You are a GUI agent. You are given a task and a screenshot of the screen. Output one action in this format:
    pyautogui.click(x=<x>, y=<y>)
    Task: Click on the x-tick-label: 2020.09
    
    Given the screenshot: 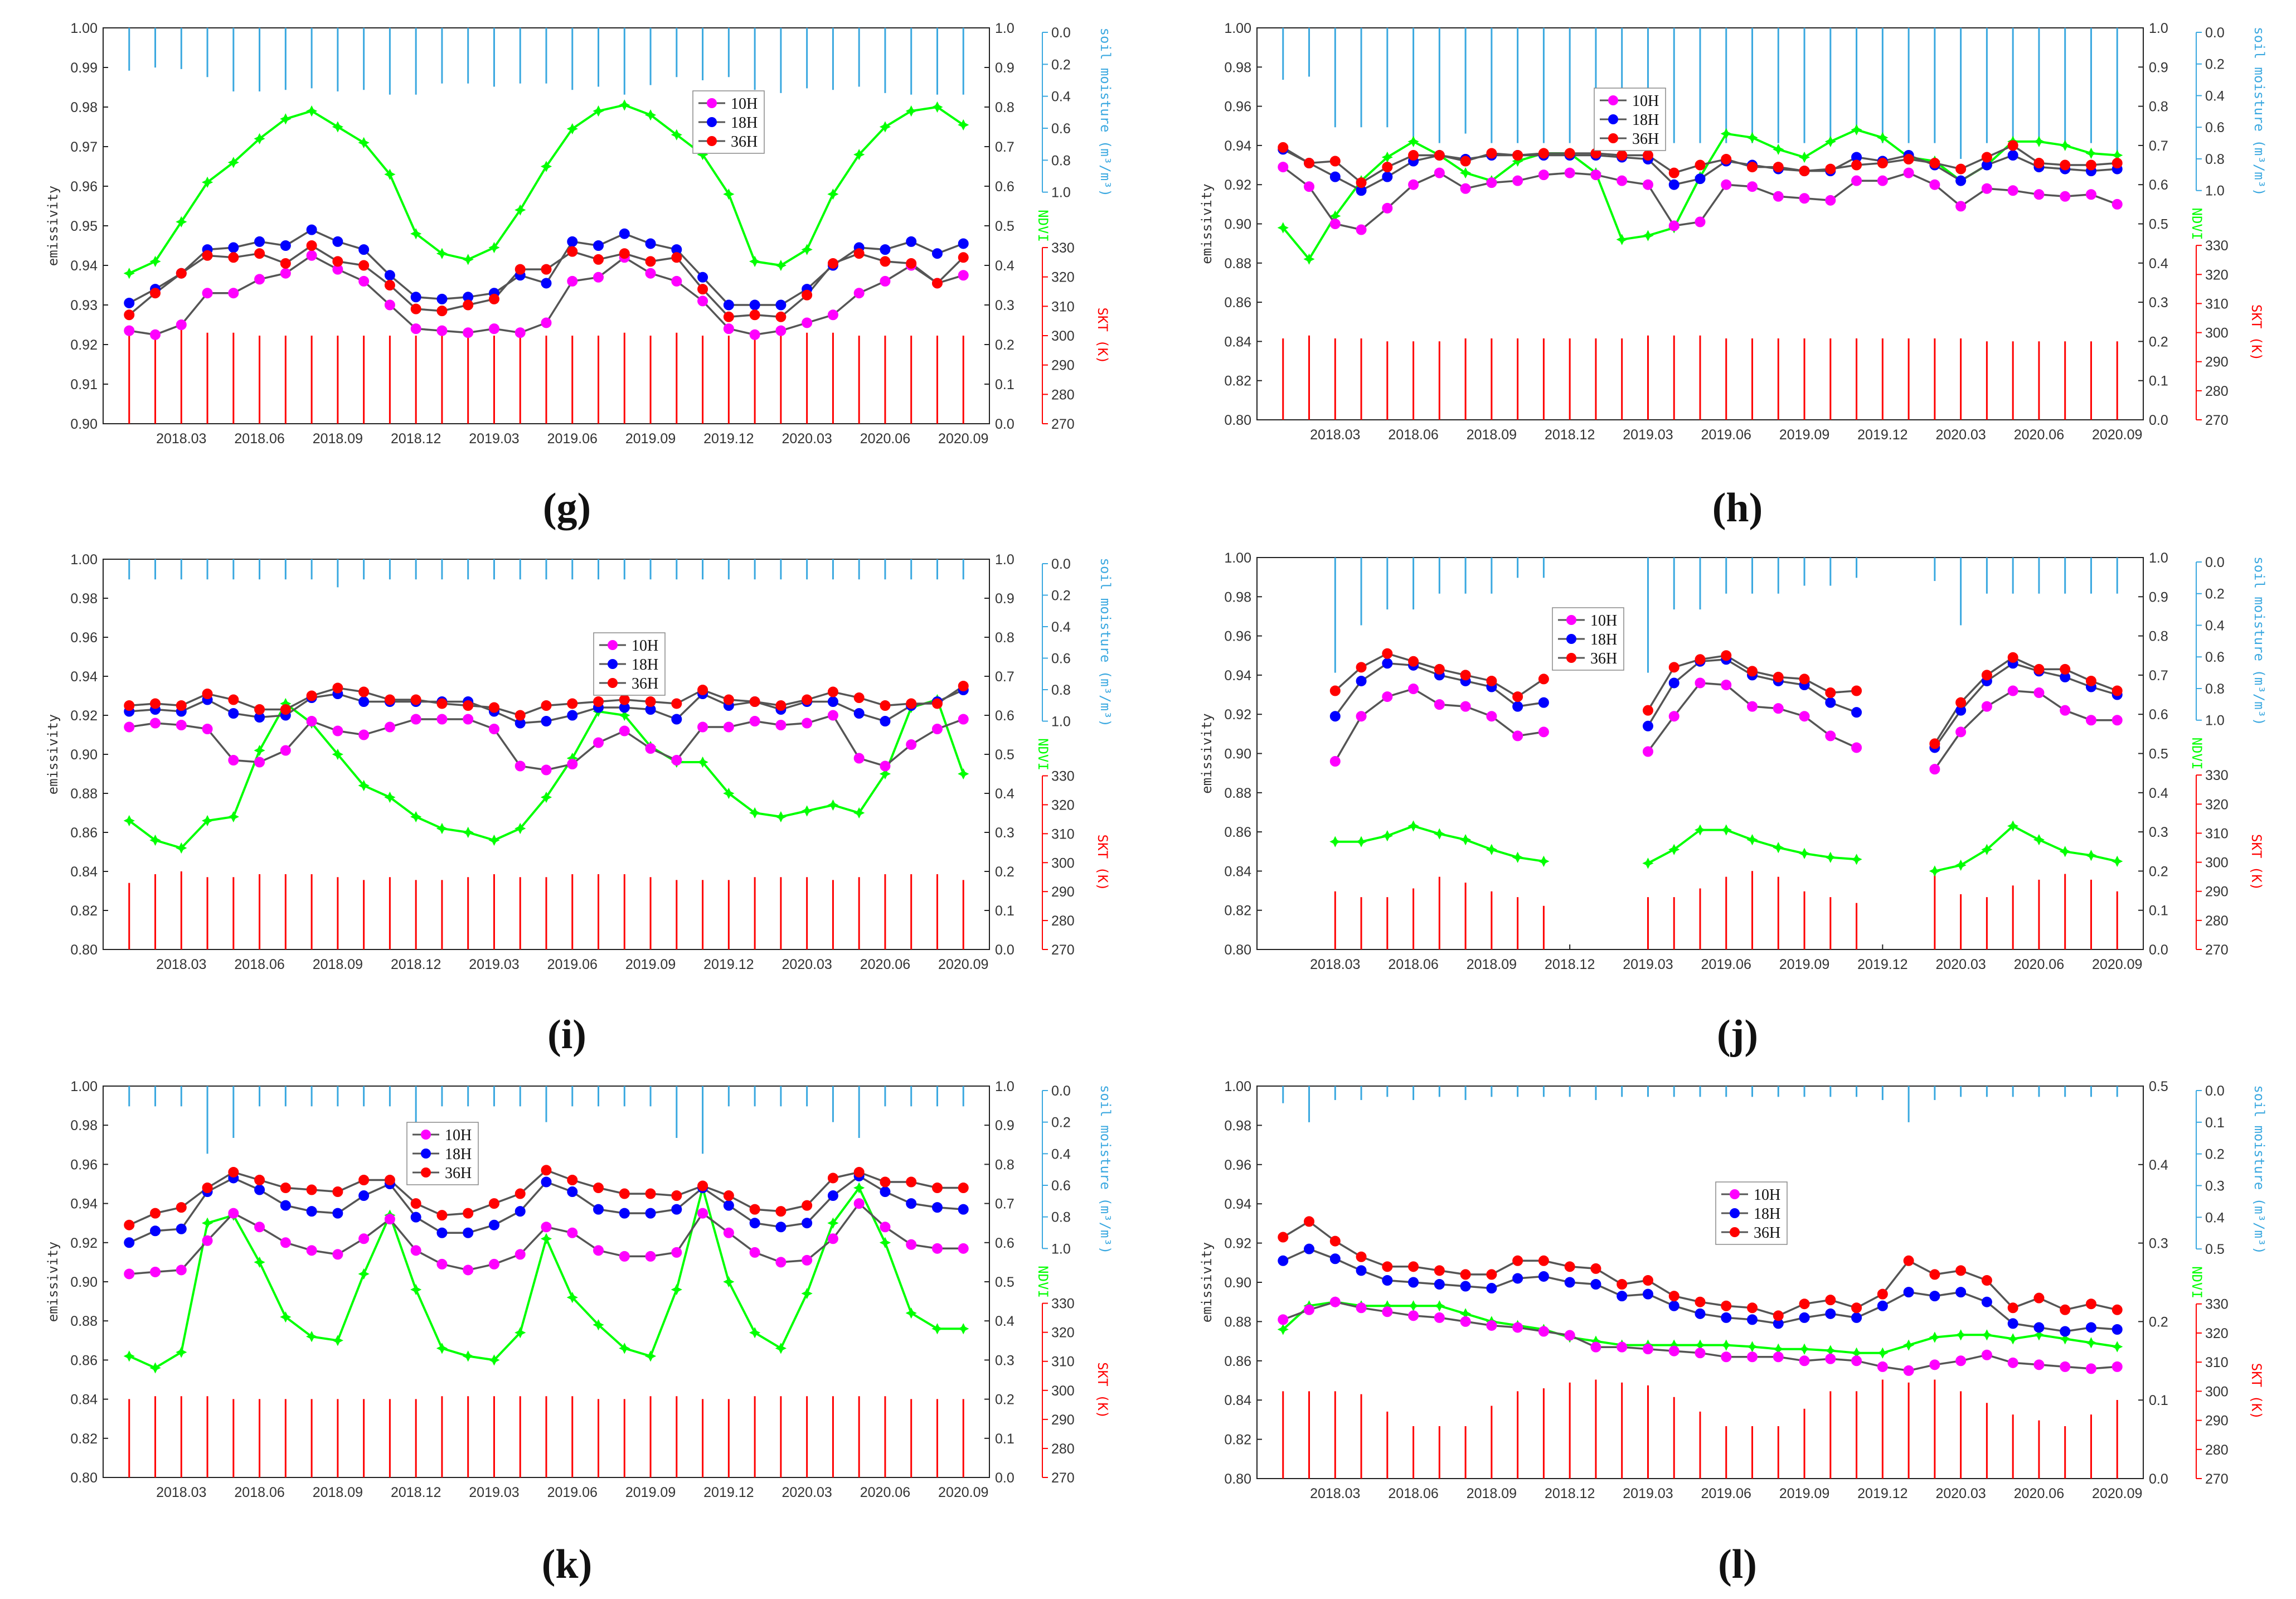 What is the action you would take?
    pyautogui.click(x=963, y=965)
    